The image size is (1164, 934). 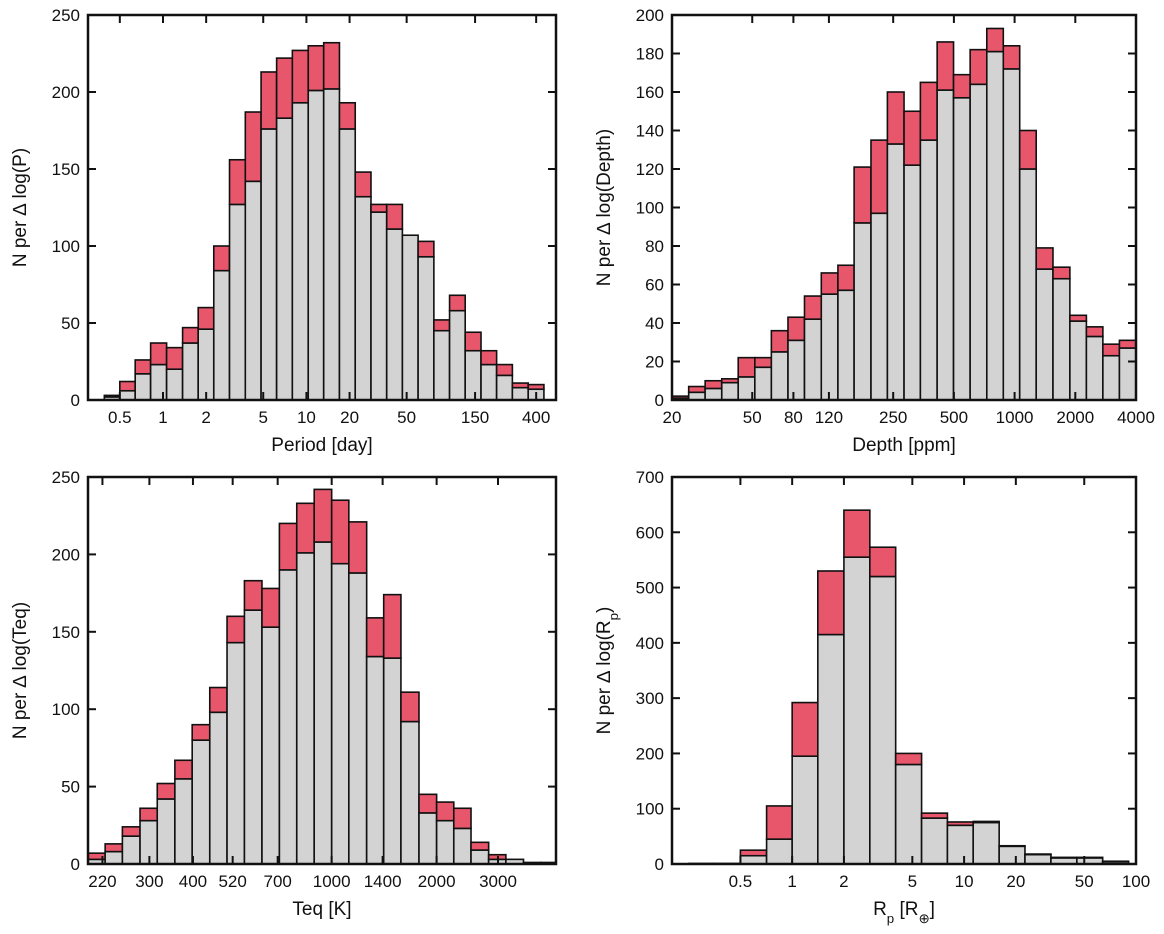 I want to click on y-tick-label: 200, so click(x=66, y=92).